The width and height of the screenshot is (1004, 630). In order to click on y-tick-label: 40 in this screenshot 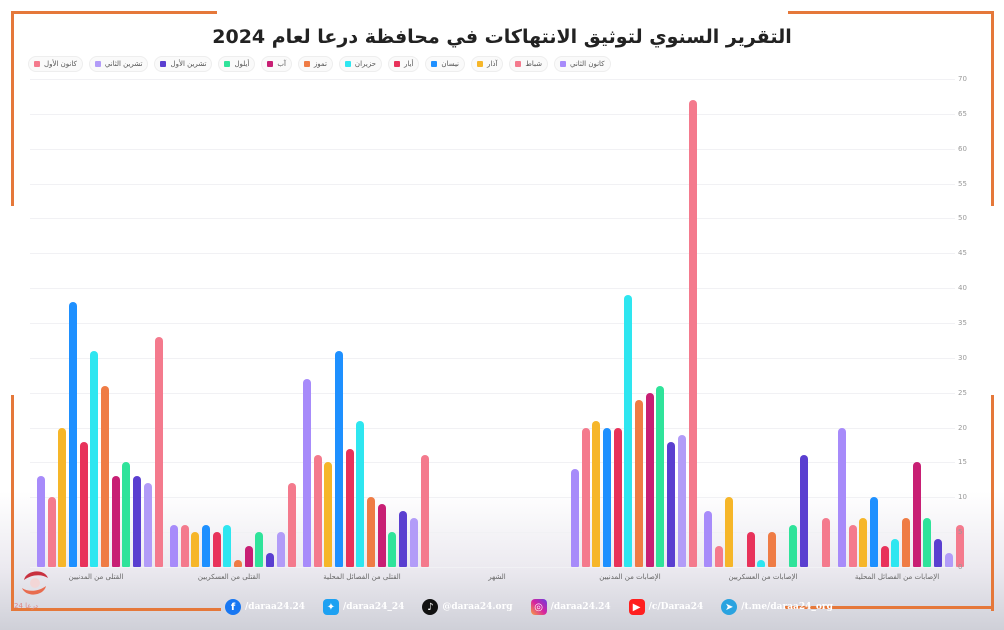, I will do `click(962, 288)`.